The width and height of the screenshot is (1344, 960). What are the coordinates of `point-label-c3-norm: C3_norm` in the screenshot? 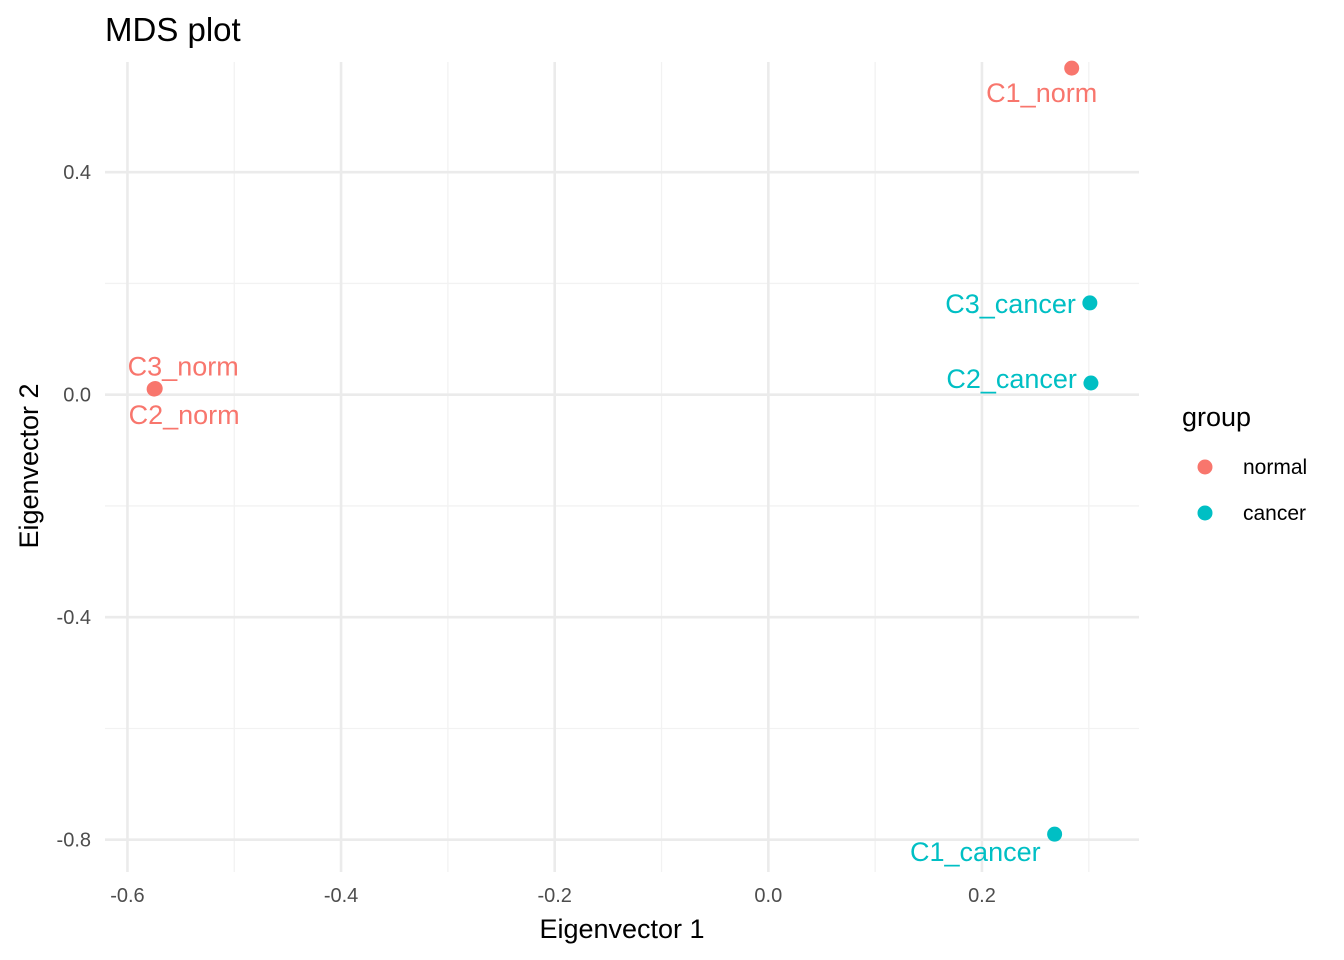 It's located at (183, 367).